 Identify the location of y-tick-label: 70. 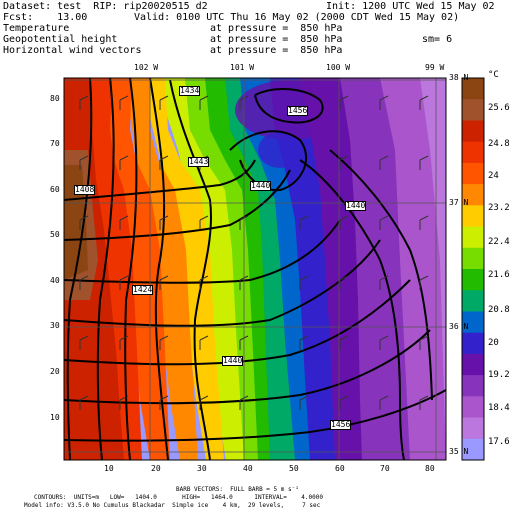
(55, 143).